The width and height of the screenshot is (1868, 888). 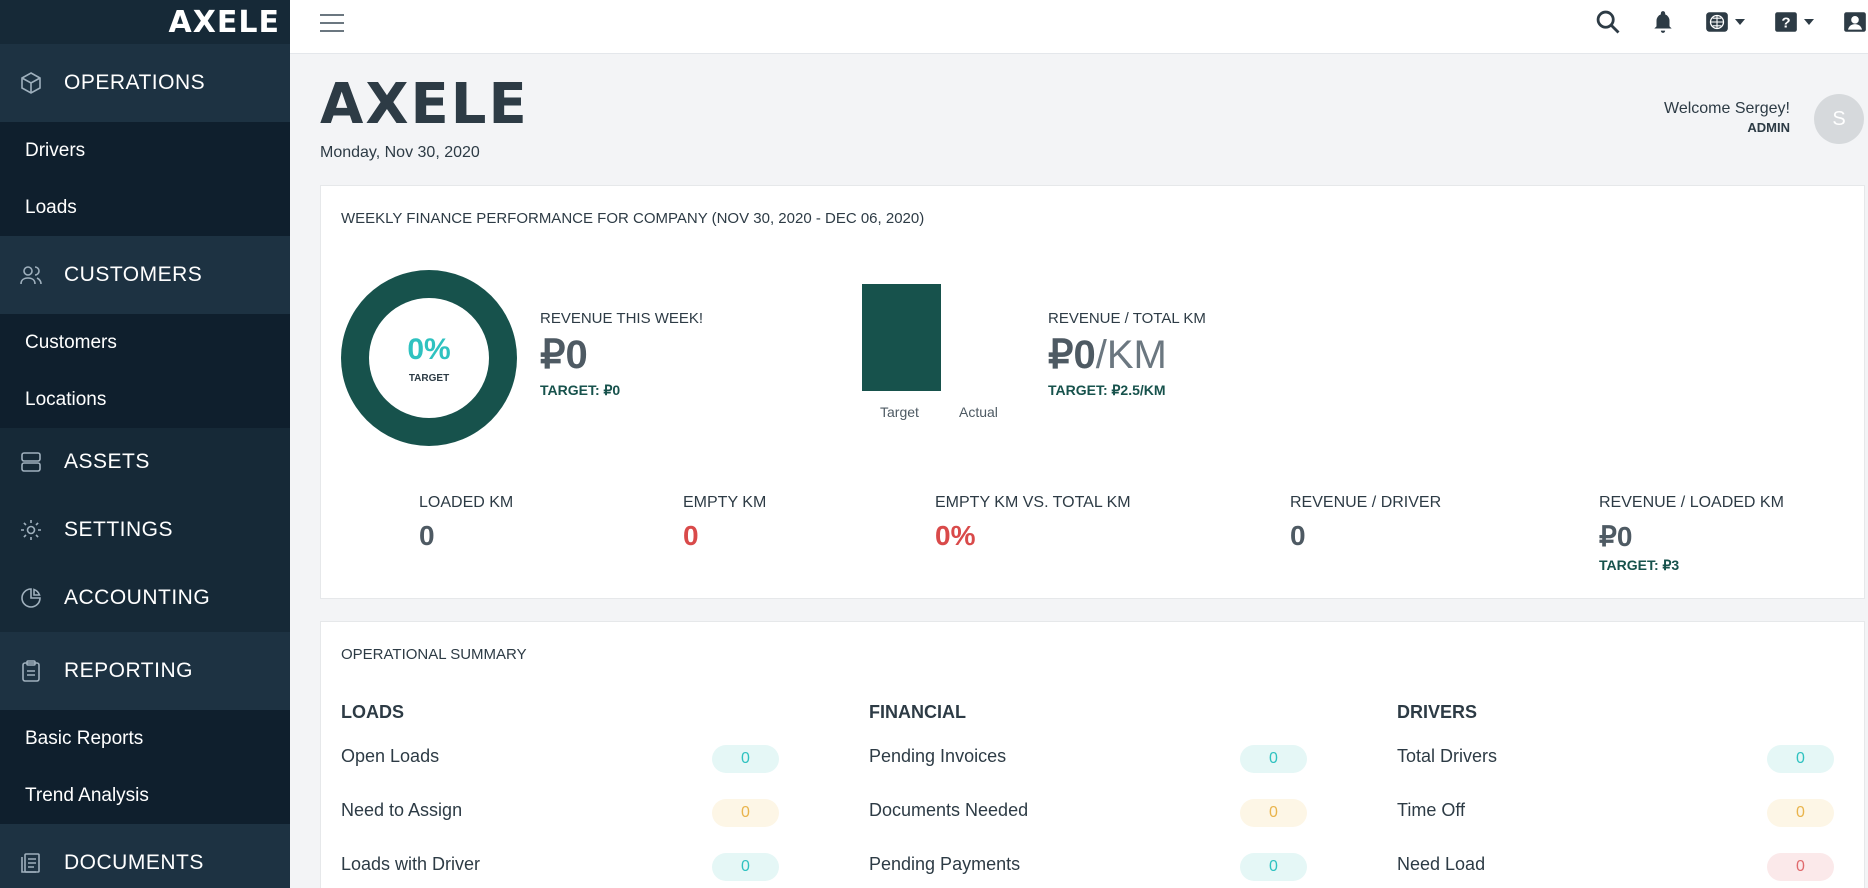 What do you see at coordinates (128, 670) in the screenshot?
I see `sidebar-section-label: REPORTING` at bounding box center [128, 670].